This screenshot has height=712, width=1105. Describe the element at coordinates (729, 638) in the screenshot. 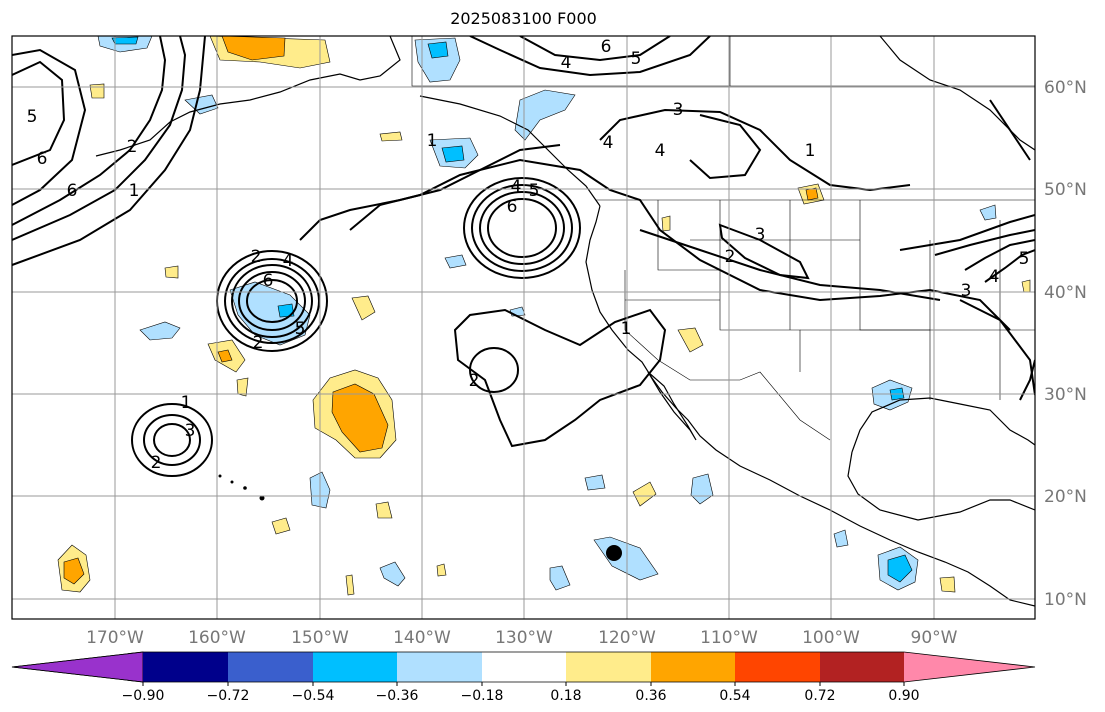

I see `lon-label: 110°W` at that location.